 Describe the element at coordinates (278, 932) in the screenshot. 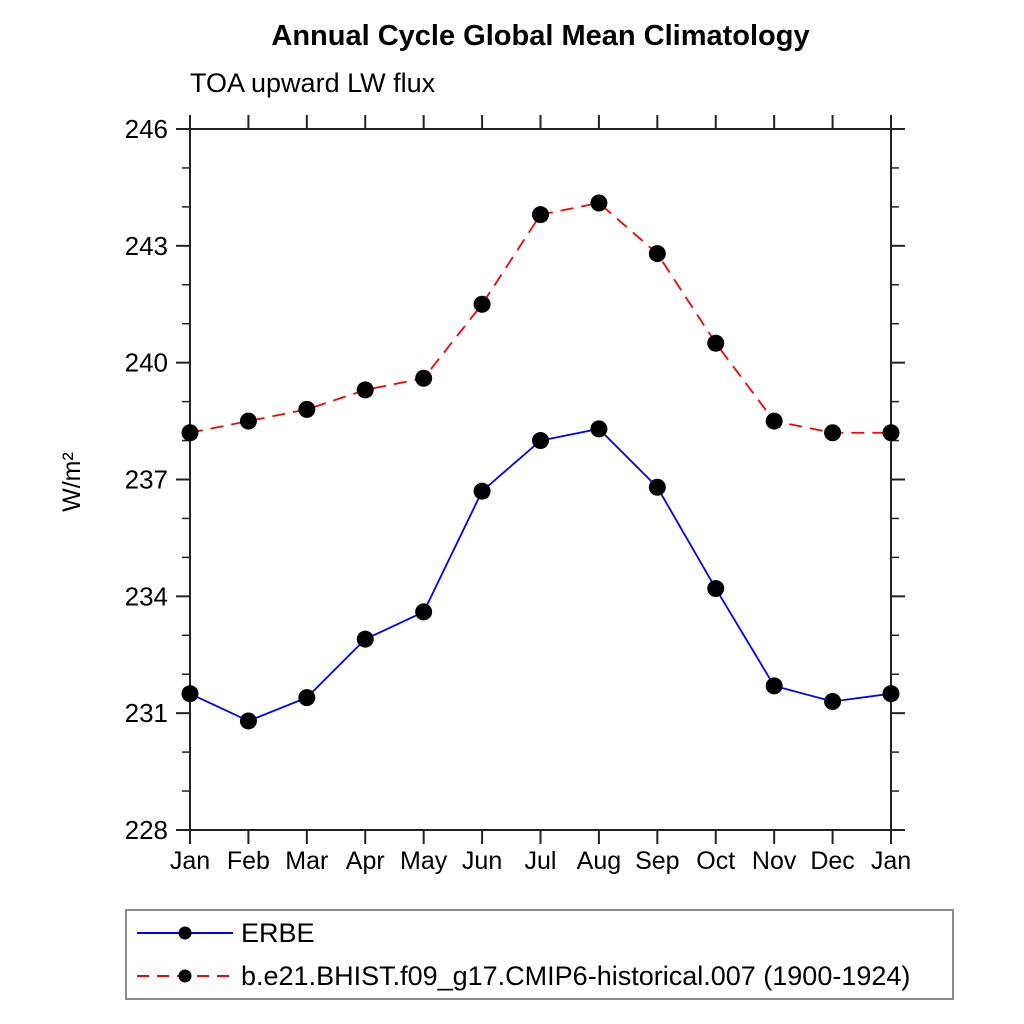

I see `legend-label-erbe: ERBE` at that location.